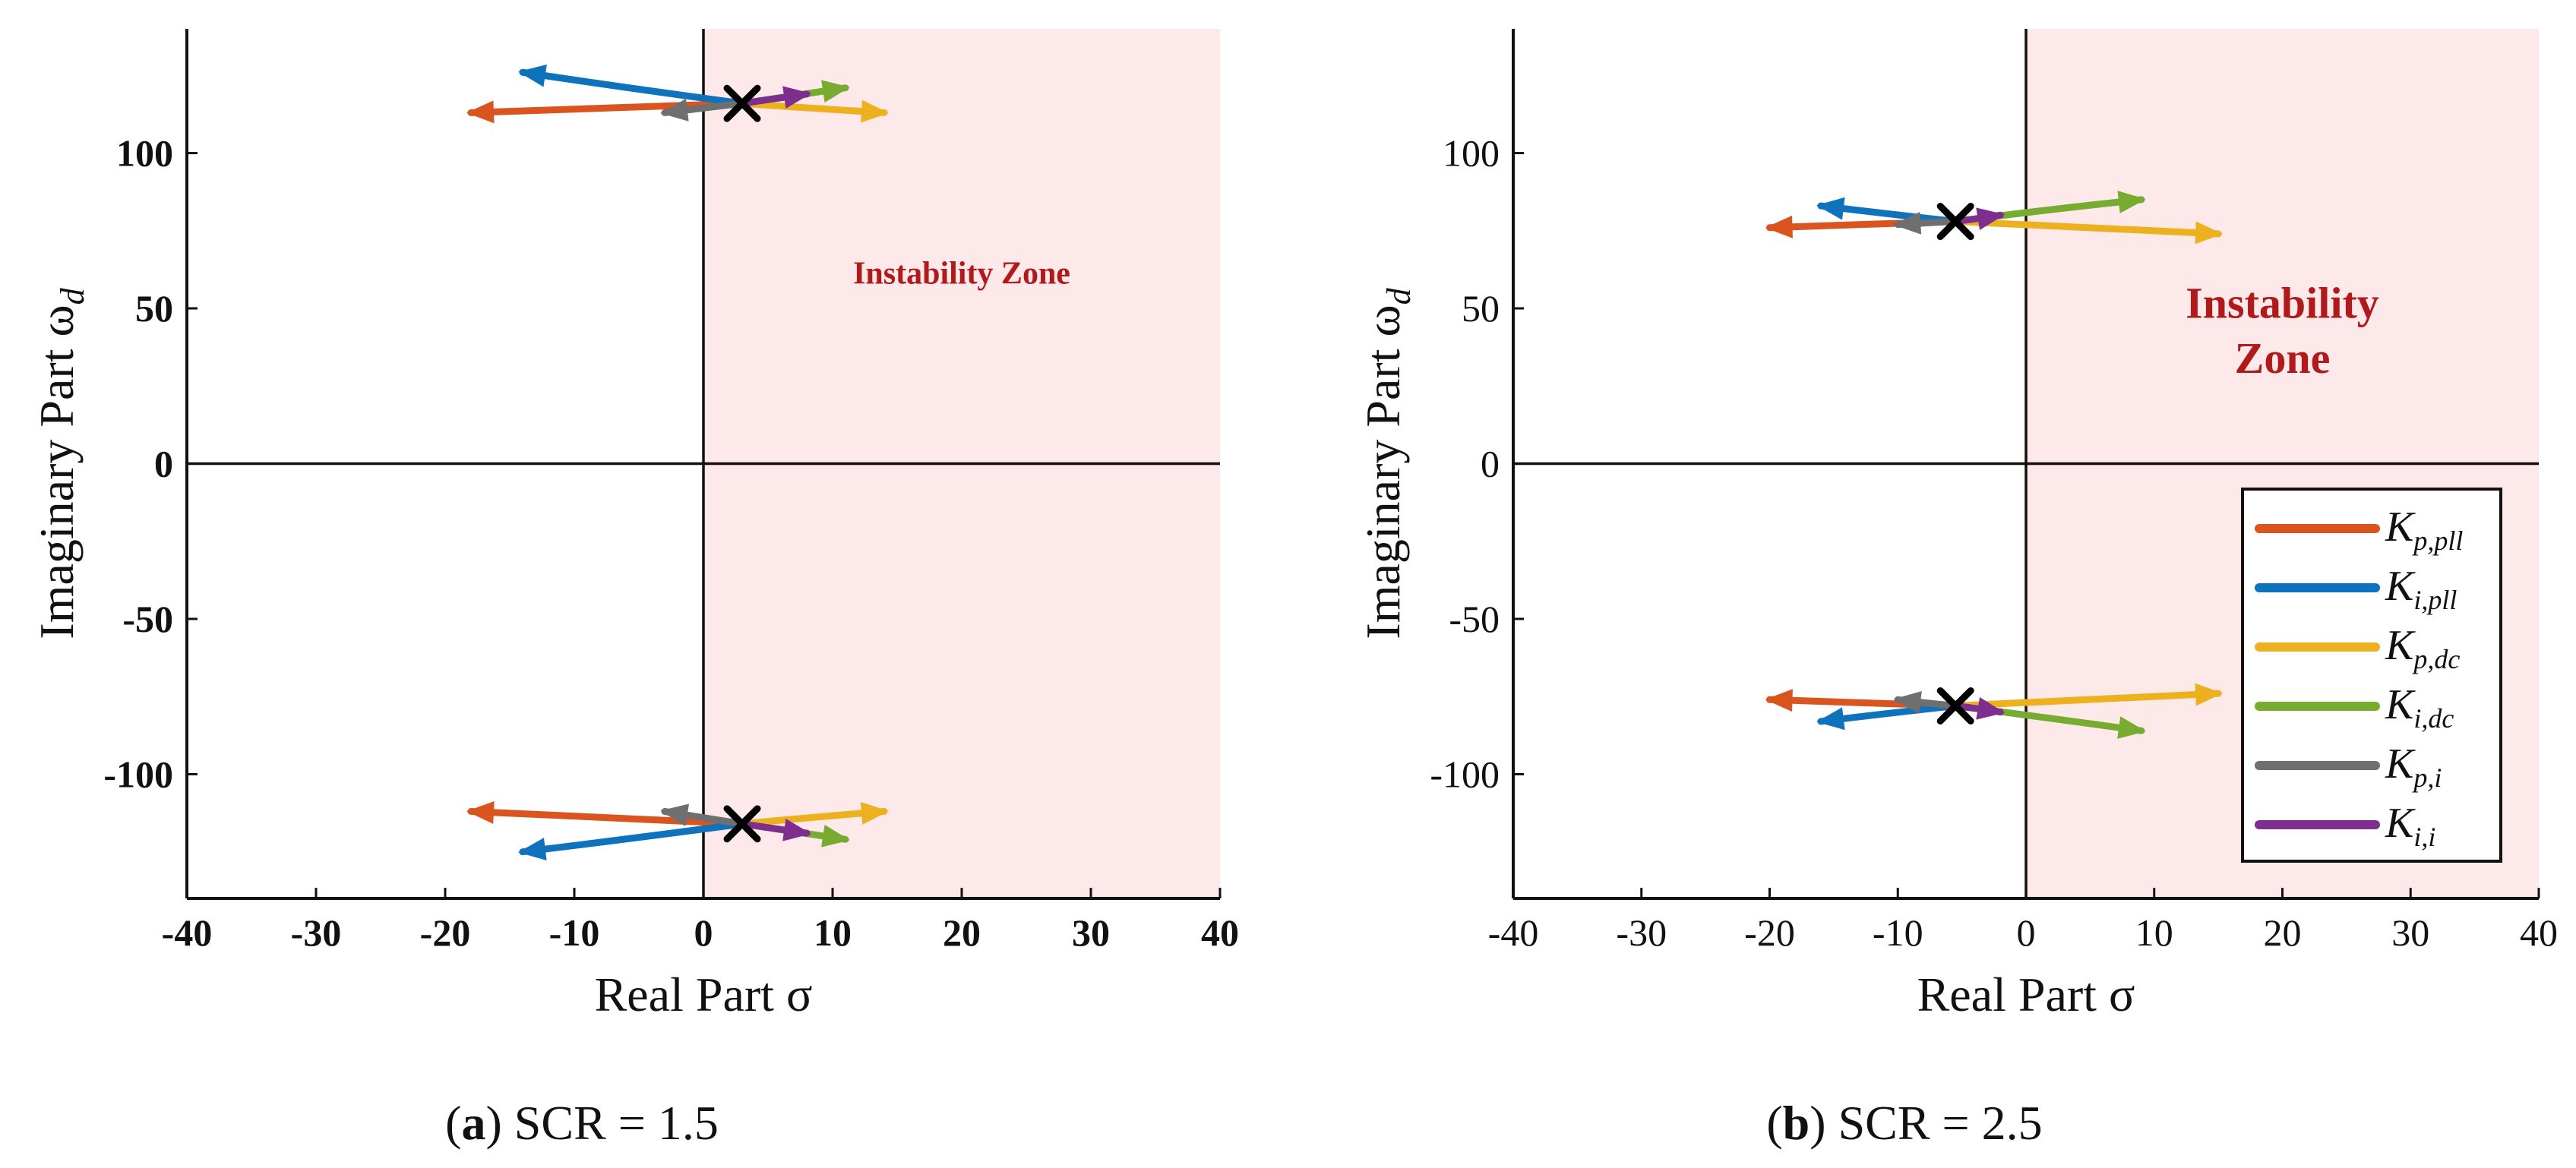 The image size is (2576, 1168). I want to click on captions: (a) SCR = 1.5 (b) SCR = 2.5, so click(1243, 1123).